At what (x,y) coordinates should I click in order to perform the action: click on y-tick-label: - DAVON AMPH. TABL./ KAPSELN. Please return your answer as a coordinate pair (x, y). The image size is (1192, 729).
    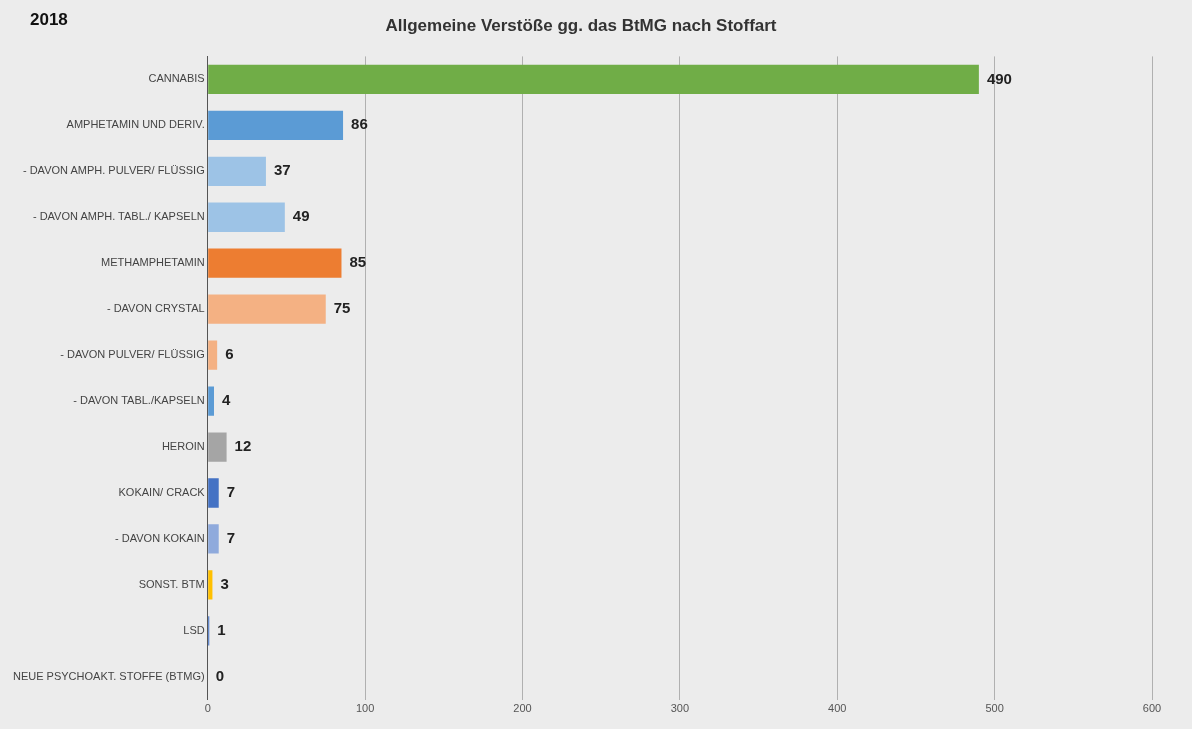
    Looking at the image, I should click on (118, 216).